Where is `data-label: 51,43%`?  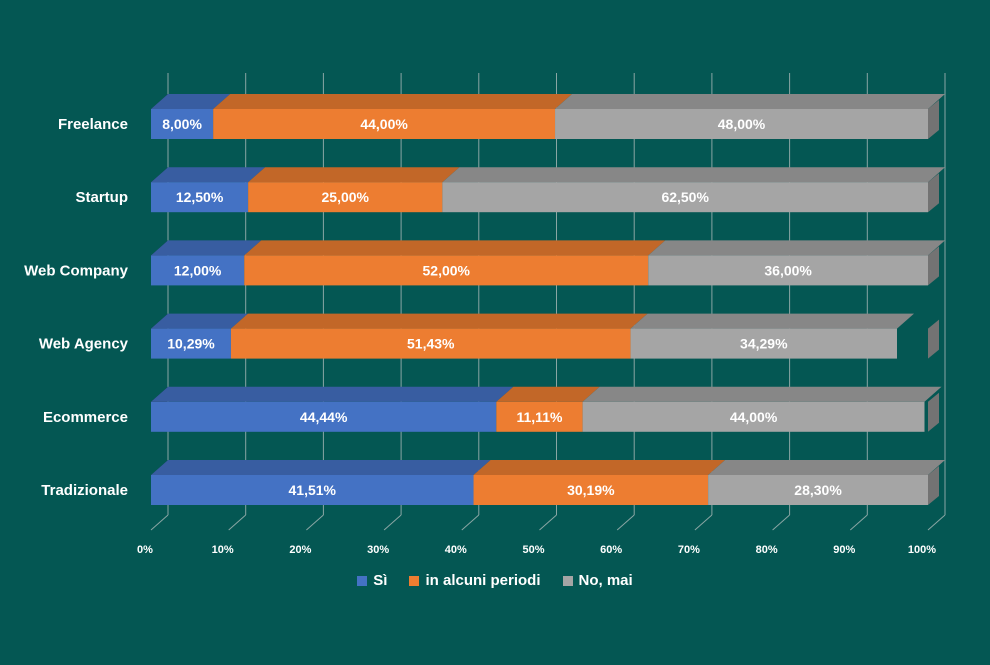 data-label: 51,43% is located at coordinates (431, 344).